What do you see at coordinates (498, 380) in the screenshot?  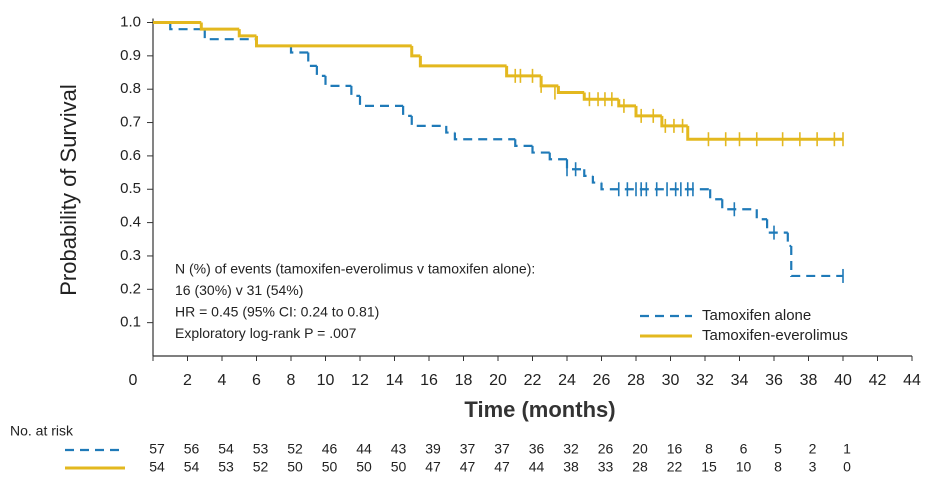 I see `x-tick-label: 20` at bounding box center [498, 380].